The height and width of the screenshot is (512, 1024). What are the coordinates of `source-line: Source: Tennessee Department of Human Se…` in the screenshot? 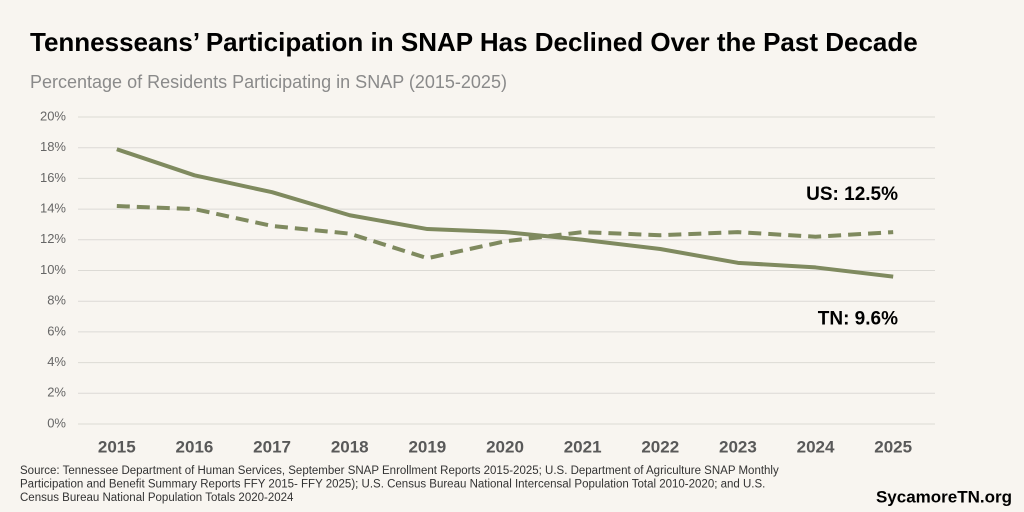 It's located at (399, 471).